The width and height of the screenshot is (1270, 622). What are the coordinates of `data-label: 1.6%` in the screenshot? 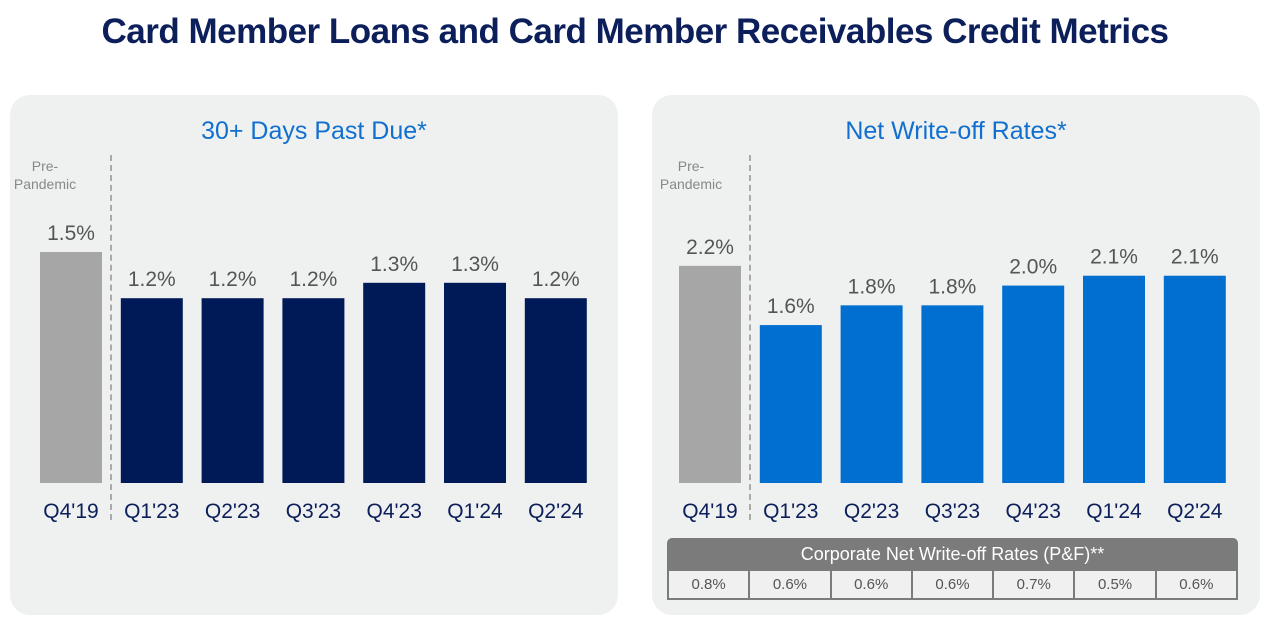 It's located at (791, 306).